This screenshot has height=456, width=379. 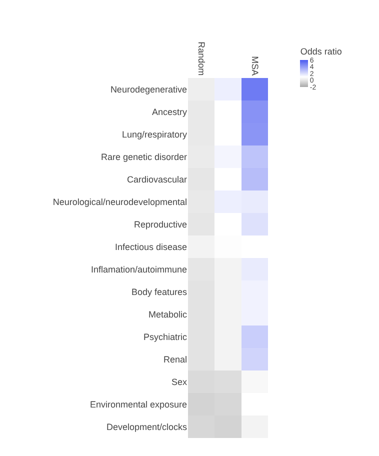 What do you see at coordinates (150, 247) in the screenshot?
I see `y-tick-label: Infectious disease` at bounding box center [150, 247].